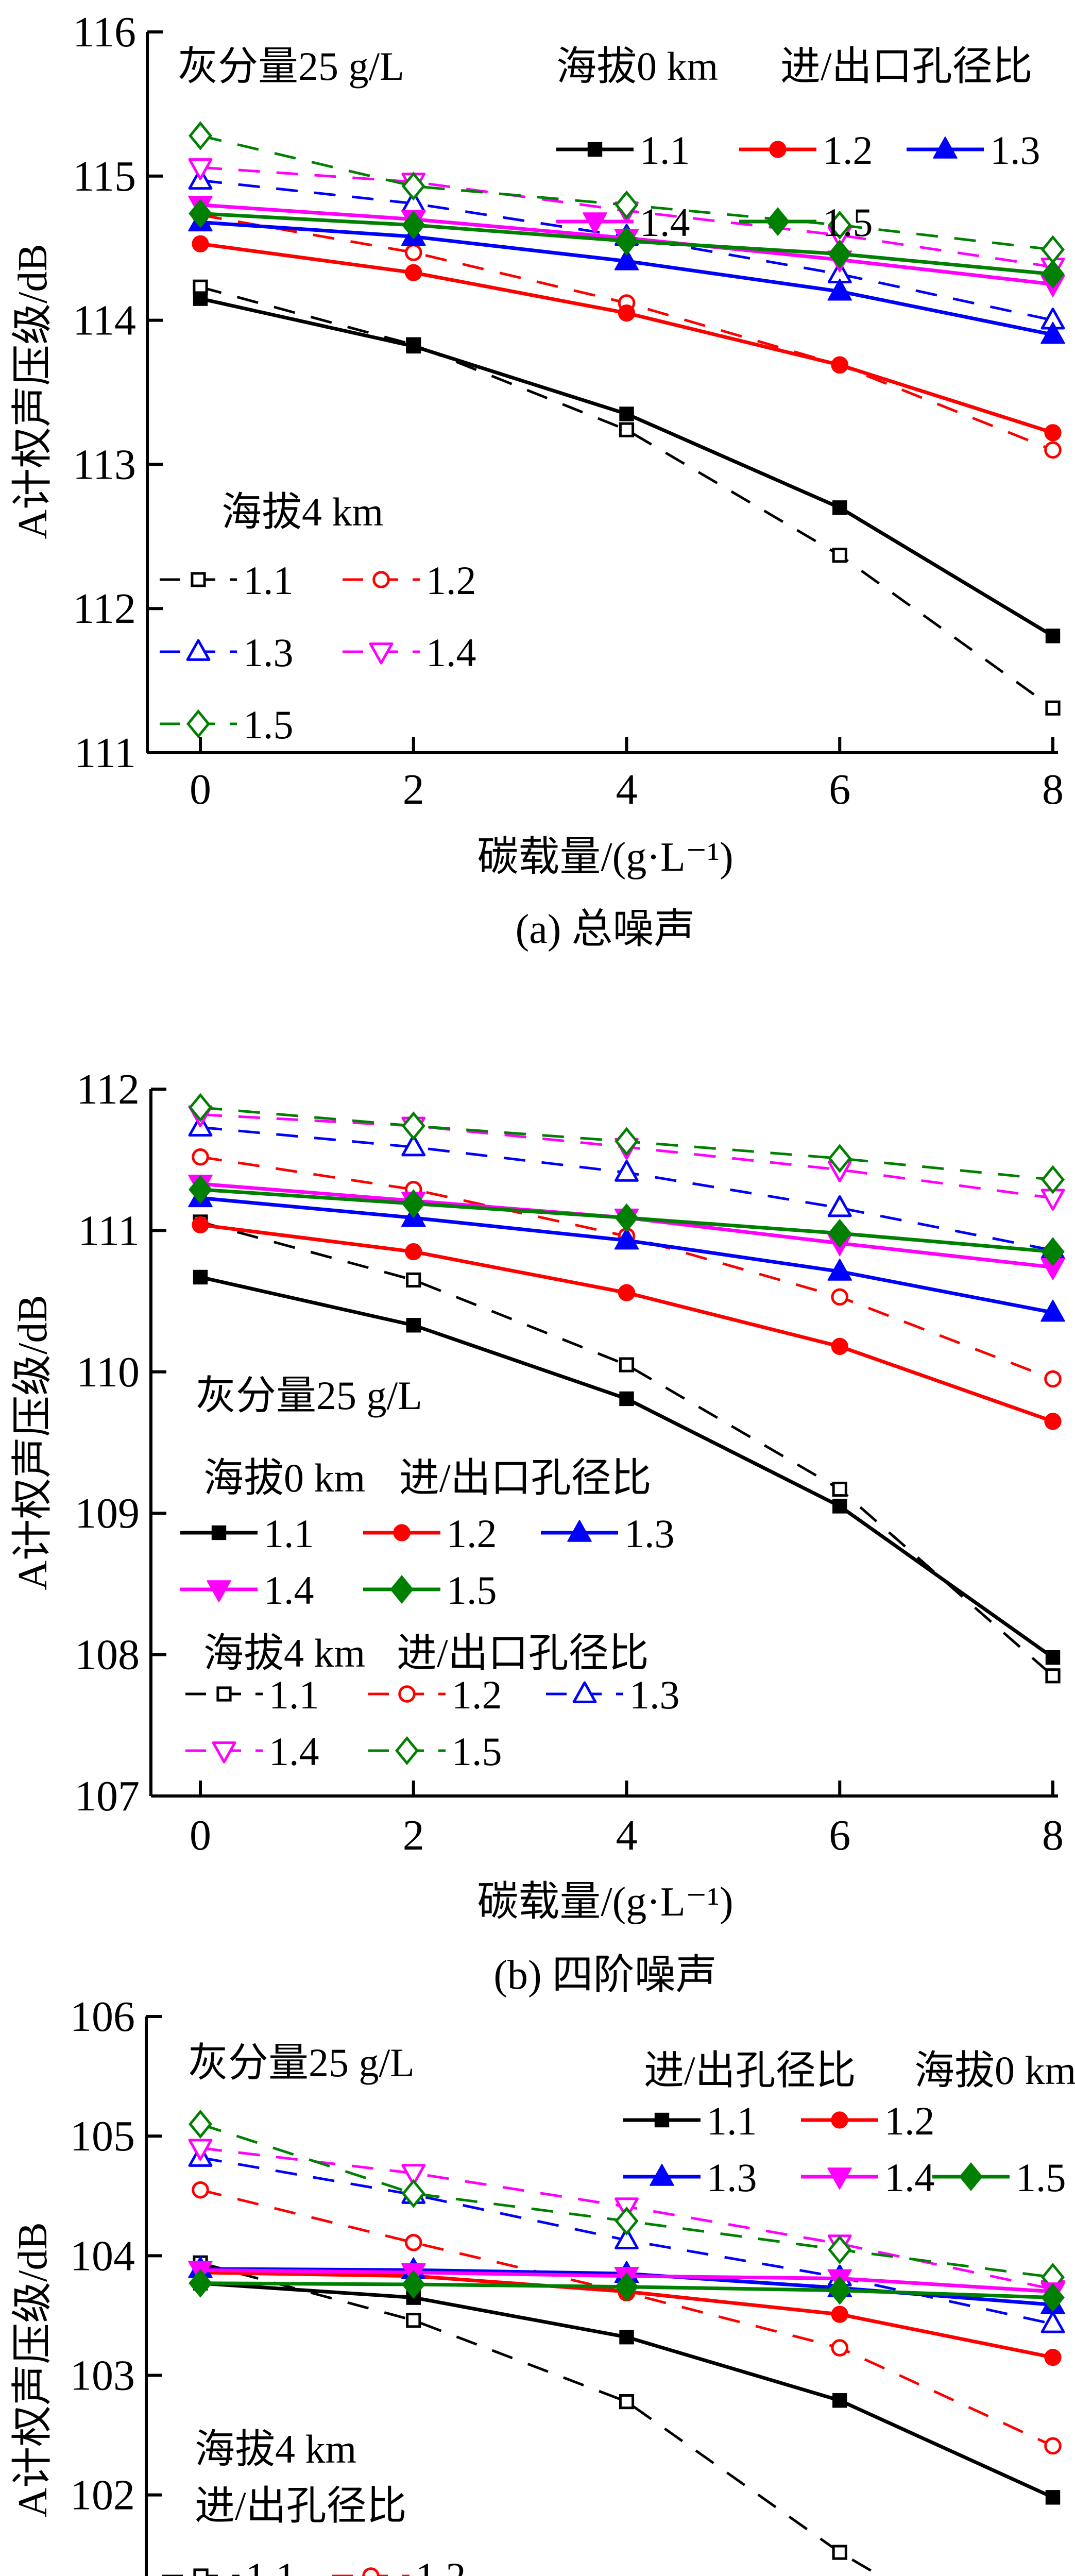 The width and height of the screenshot is (1075, 2576). I want to click on x-tick-label: 8, so click(1053, 790).